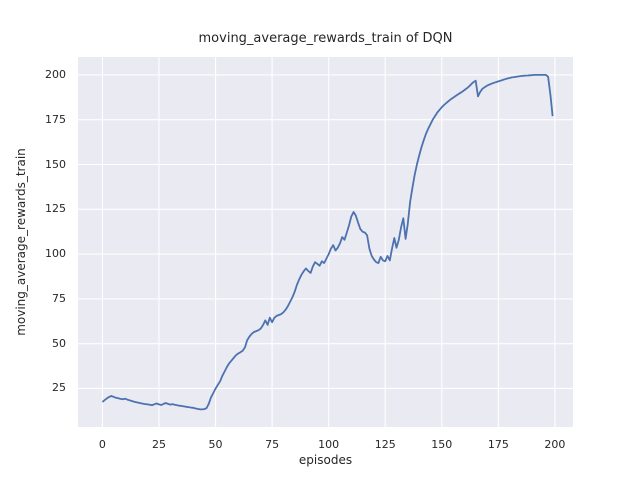 The height and width of the screenshot is (480, 640). What do you see at coordinates (59, 343) in the screenshot?
I see `y-tick-label: 50` at bounding box center [59, 343].